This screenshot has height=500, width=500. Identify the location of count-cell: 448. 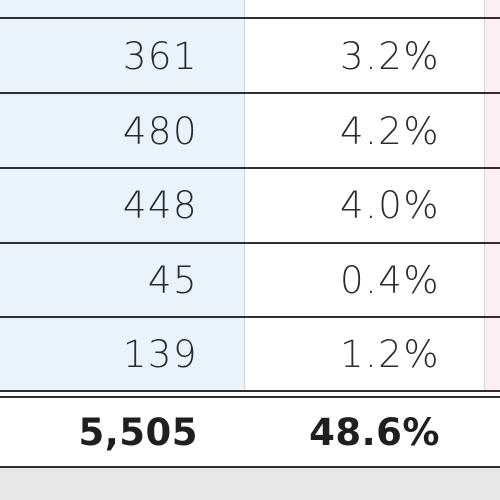
(160, 205).